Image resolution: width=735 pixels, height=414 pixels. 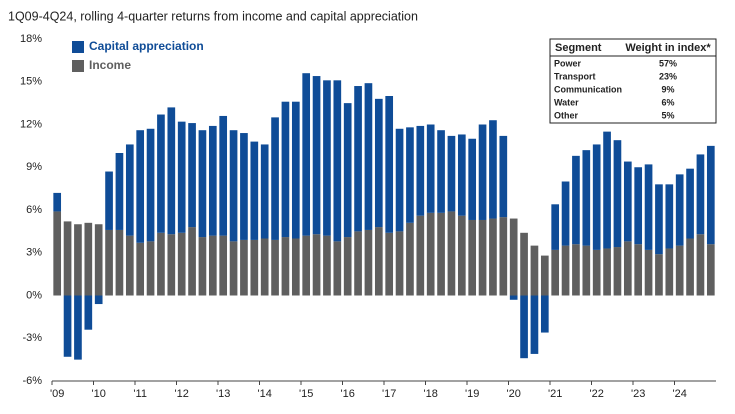 What do you see at coordinates (31, 82) in the screenshot?
I see `y-tick-label: 15%` at bounding box center [31, 82].